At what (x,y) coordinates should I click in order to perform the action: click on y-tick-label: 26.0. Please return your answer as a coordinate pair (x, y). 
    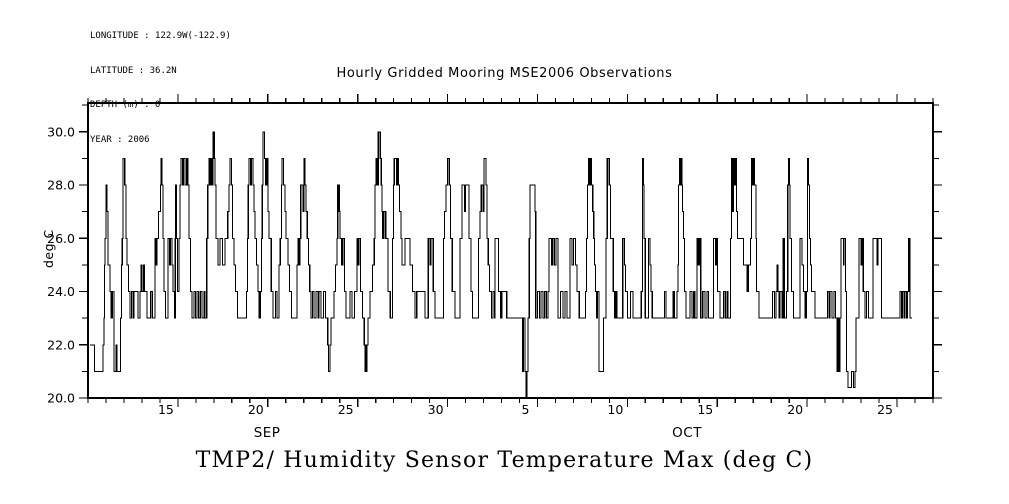
    Looking at the image, I should click on (61, 238).